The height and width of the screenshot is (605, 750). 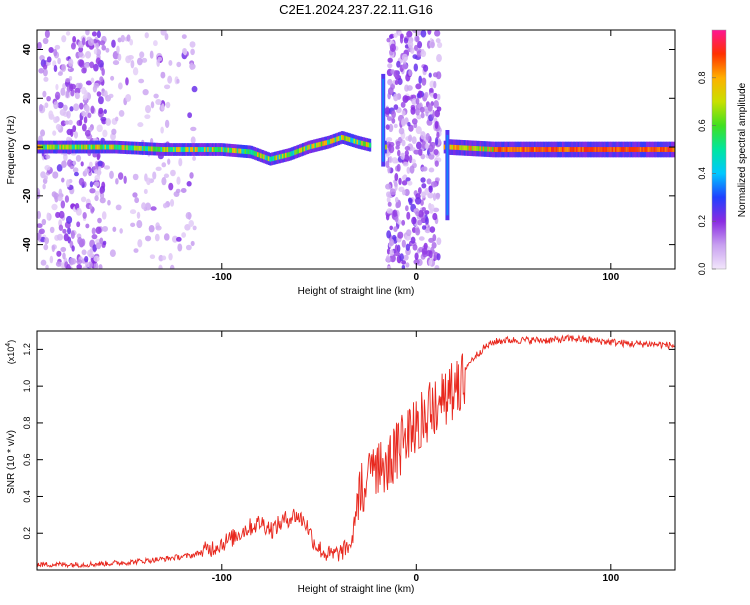 I want to click on y-tick-label: 20, so click(x=27, y=98).